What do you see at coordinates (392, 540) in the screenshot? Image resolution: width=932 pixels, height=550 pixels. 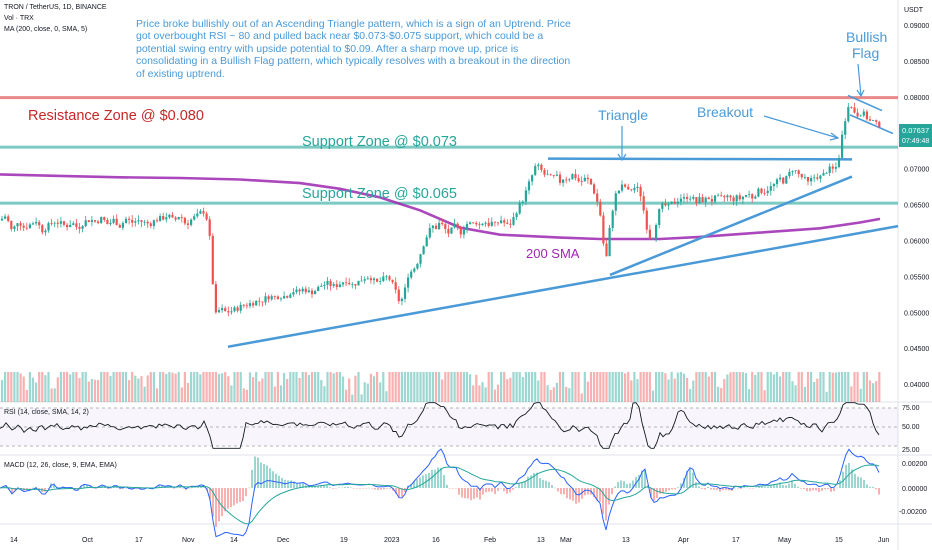 I see `time-tick: 2023` at bounding box center [392, 540].